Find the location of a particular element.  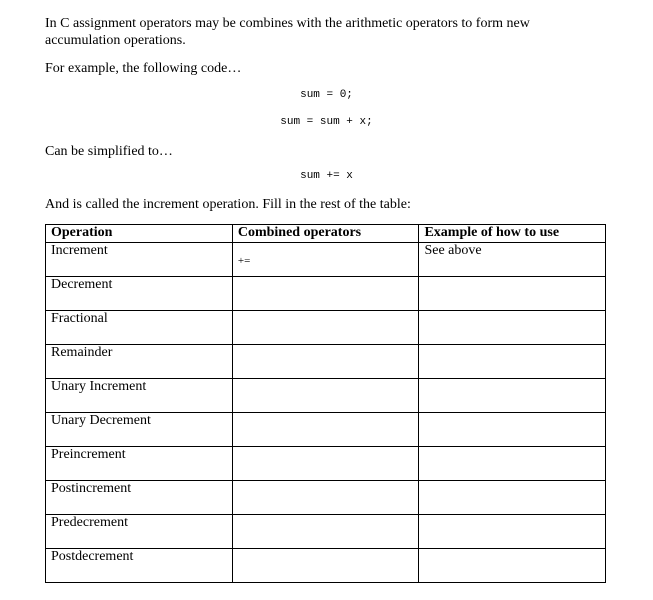

operation-cell: Unary Decrement is located at coordinates (139, 429).